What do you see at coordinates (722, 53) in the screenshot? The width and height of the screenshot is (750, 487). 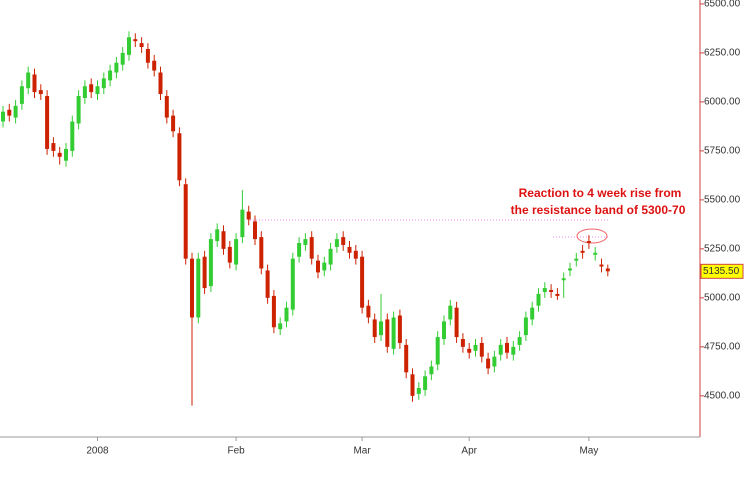 I see `y-tick-label: 6250.00` at bounding box center [722, 53].